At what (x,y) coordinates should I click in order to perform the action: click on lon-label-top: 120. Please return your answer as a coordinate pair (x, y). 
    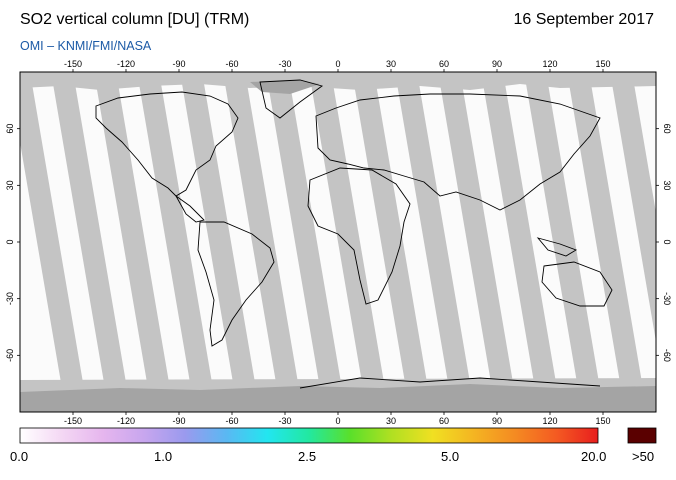
    Looking at the image, I should click on (549, 64).